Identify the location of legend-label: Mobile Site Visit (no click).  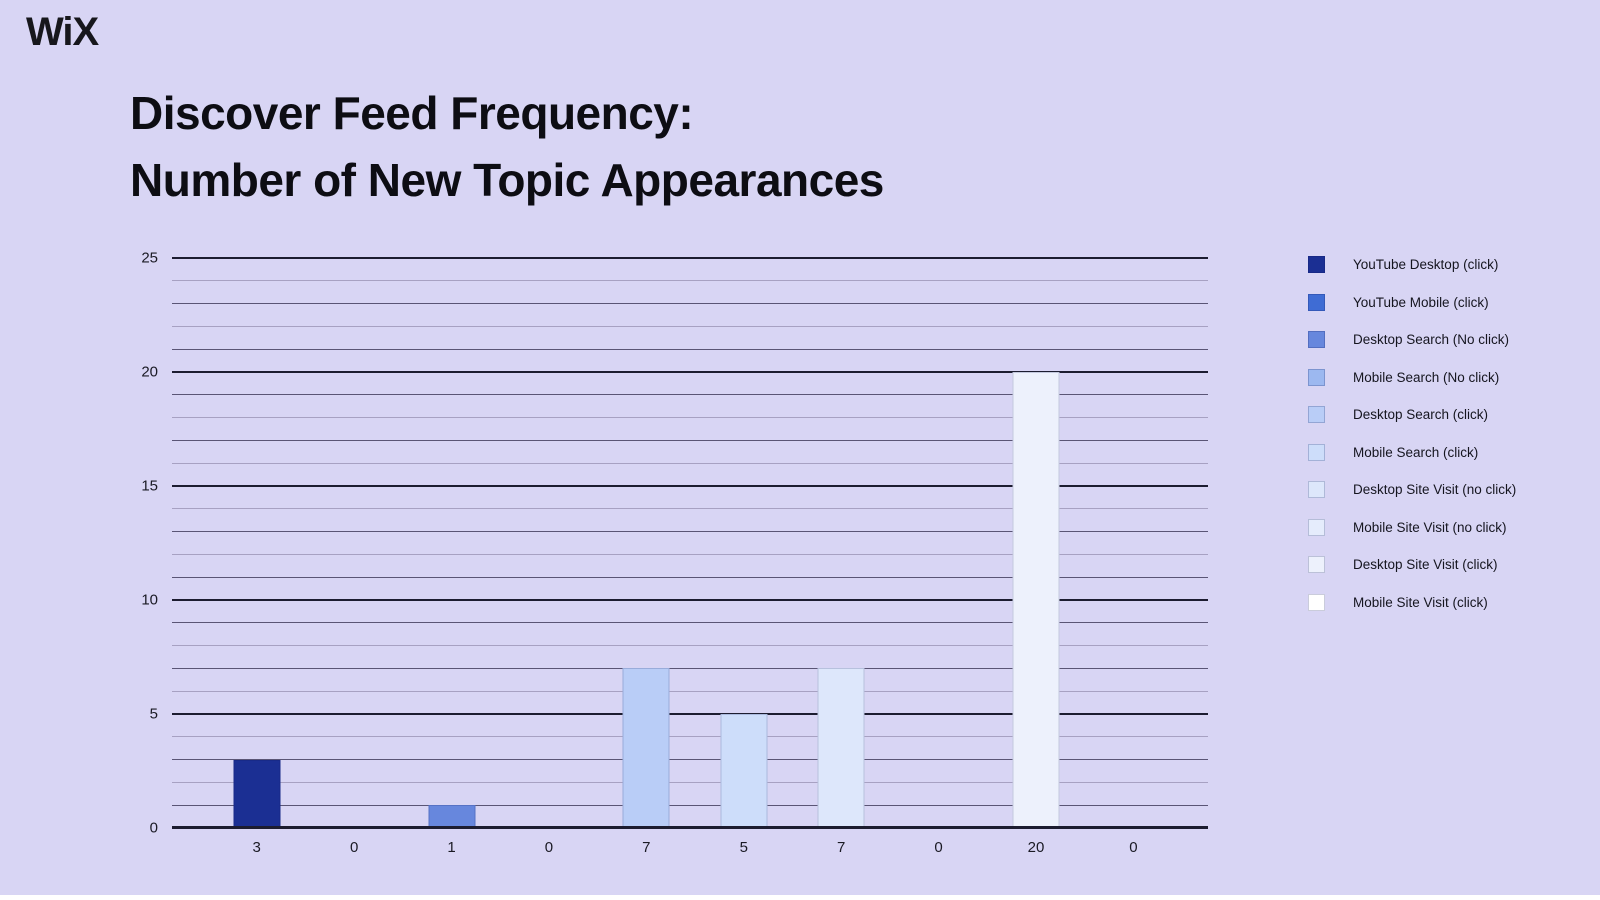
(1430, 527).